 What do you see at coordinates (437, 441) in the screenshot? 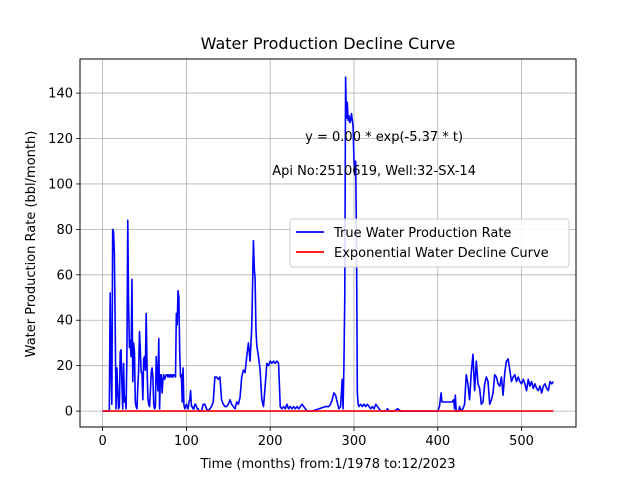
I see `x-tick-label: 400` at bounding box center [437, 441].